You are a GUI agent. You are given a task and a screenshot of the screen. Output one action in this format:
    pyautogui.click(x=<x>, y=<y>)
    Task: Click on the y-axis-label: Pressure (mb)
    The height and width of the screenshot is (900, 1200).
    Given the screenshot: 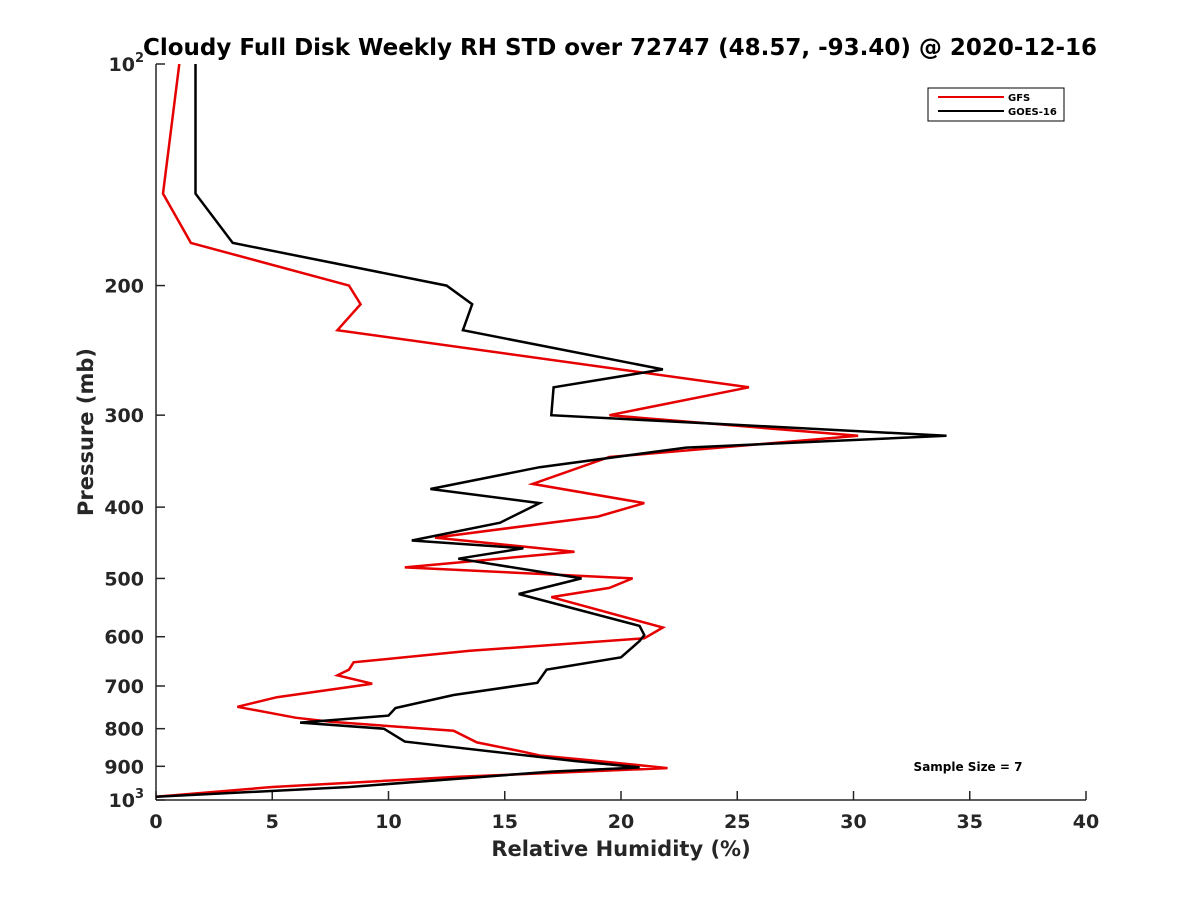 What is the action you would take?
    pyautogui.click(x=86, y=432)
    